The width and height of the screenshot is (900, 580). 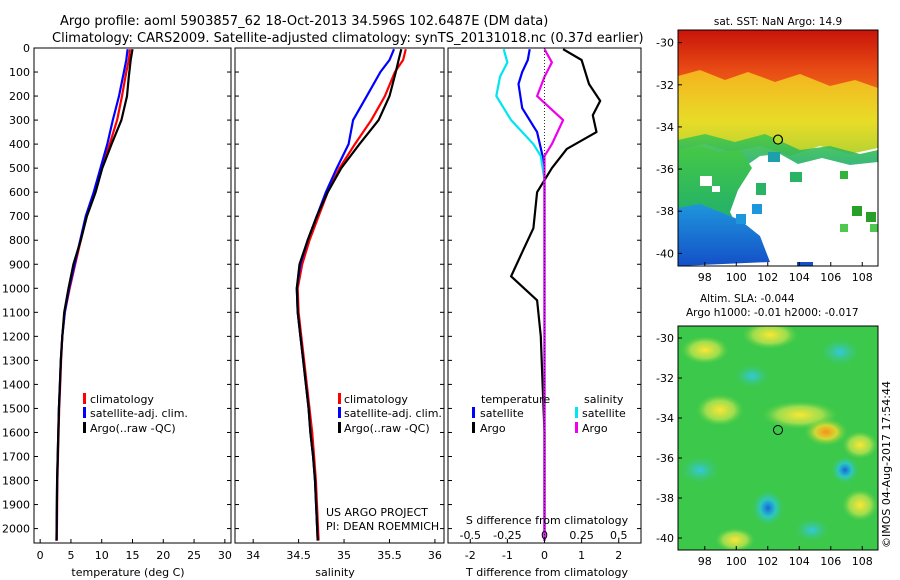 I want to click on temperature-series-argo-raw-qc-, so click(x=94, y=295).